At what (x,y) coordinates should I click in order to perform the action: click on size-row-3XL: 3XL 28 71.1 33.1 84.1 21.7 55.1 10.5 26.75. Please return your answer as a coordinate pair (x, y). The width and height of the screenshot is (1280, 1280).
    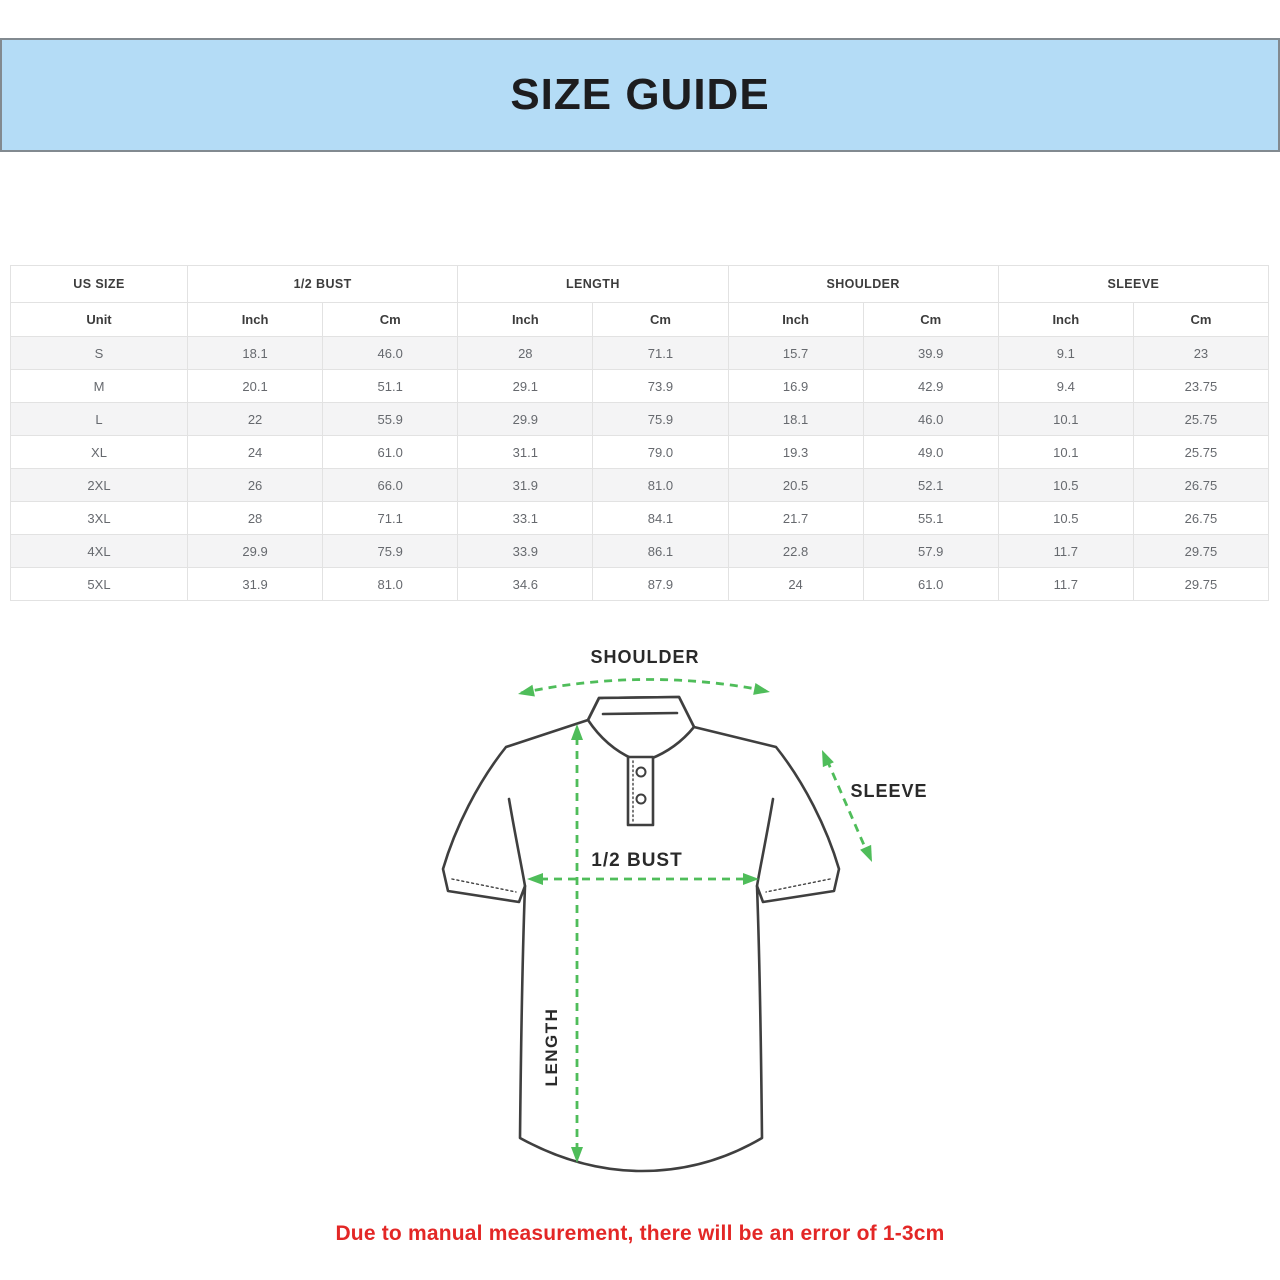
    Looking at the image, I should click on (640, 518).